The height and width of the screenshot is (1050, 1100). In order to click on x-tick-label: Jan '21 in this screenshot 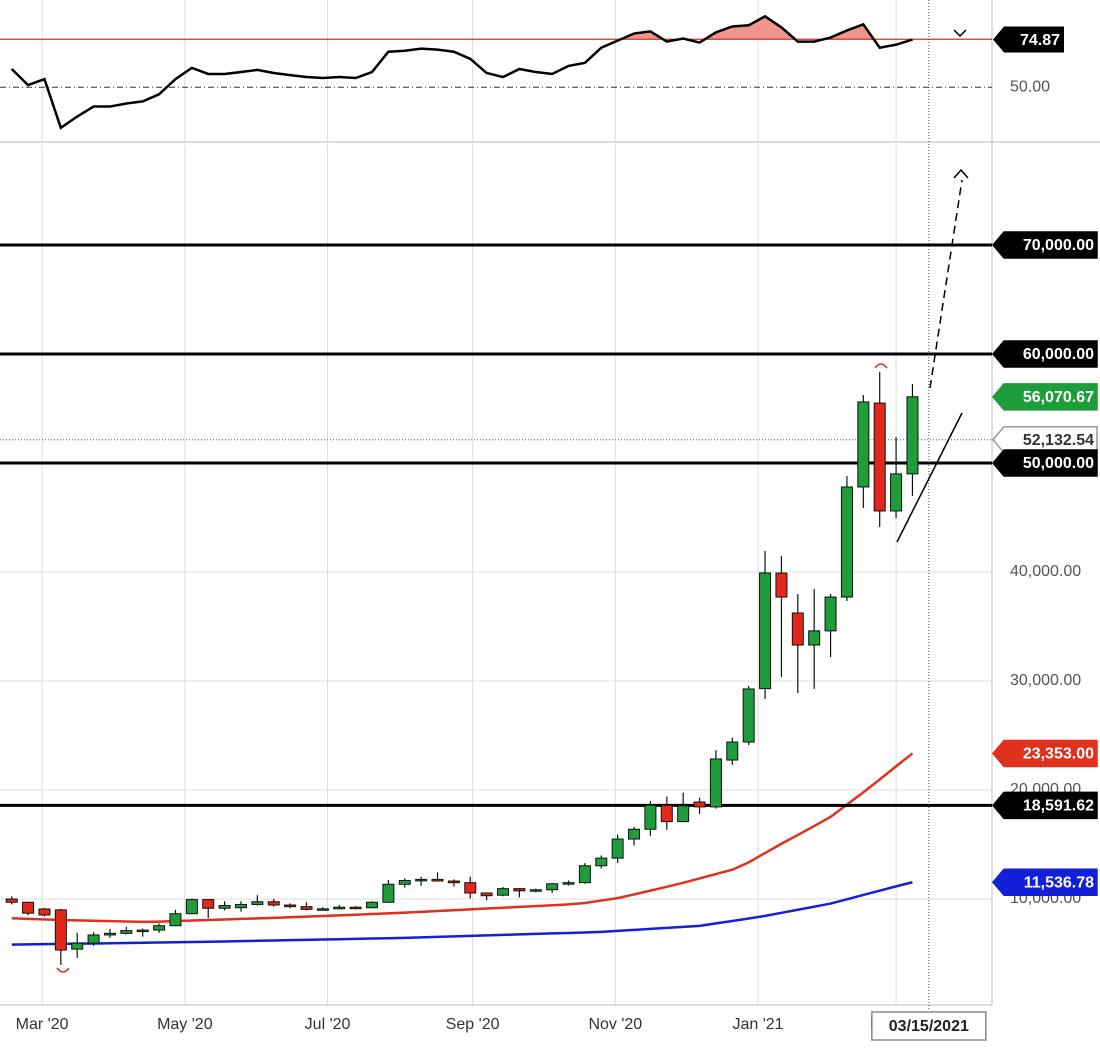, I will do `click(757, 1024)`.